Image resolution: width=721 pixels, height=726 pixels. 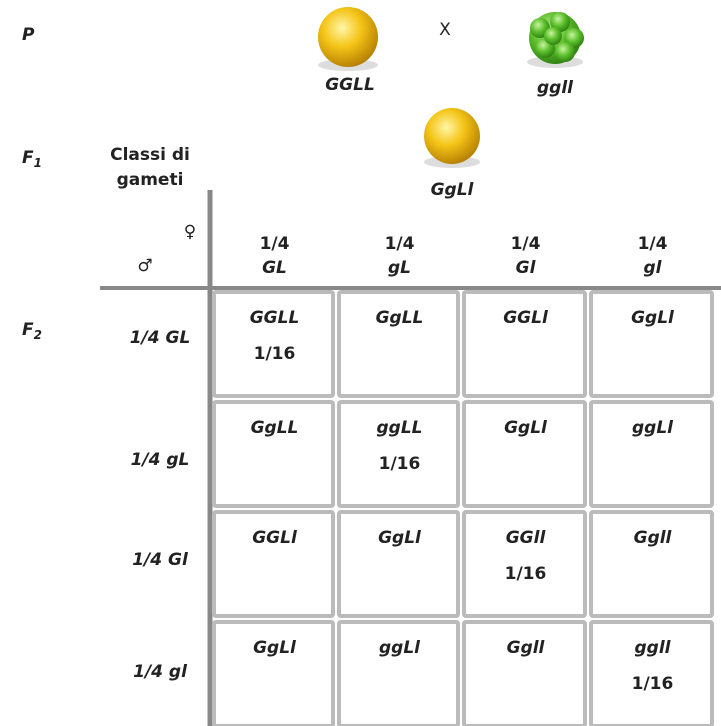 What do you see at coordinates (653, 268) in the screenshot?
I see `column-gamete: gl` at bounding box center [653, 268].